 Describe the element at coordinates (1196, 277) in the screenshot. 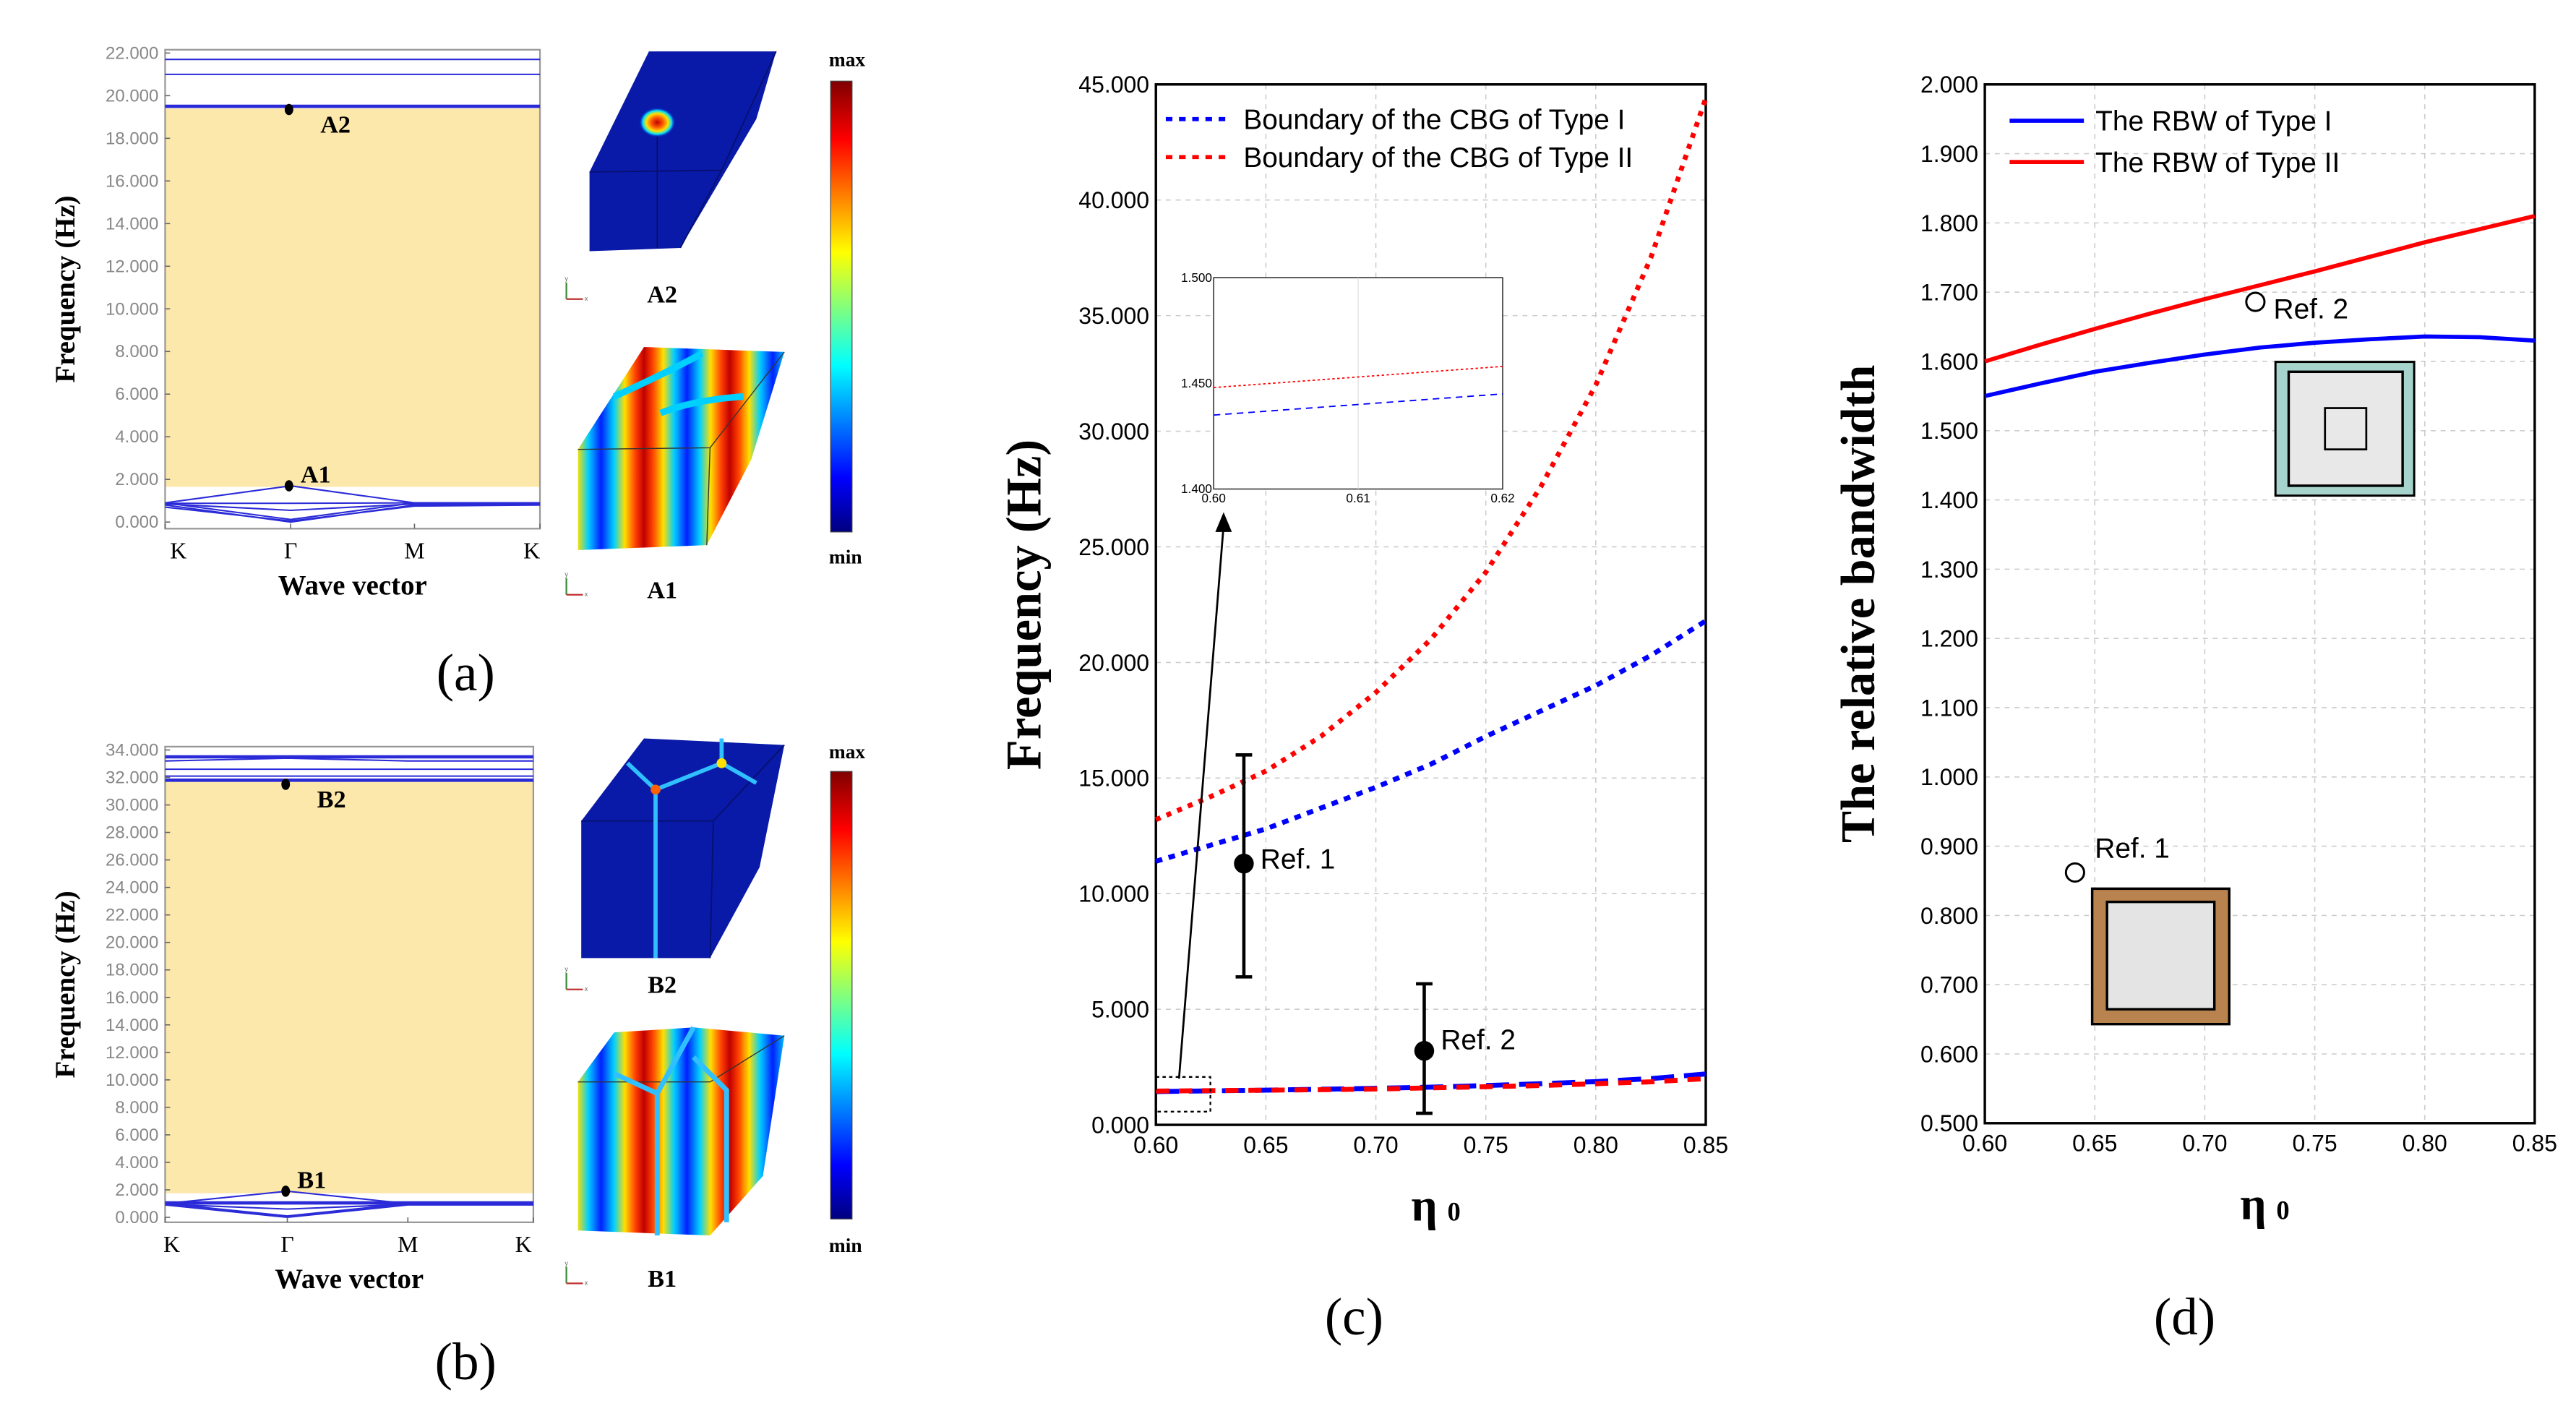

I see `inset-y-tick-label: 1.500` at that location.